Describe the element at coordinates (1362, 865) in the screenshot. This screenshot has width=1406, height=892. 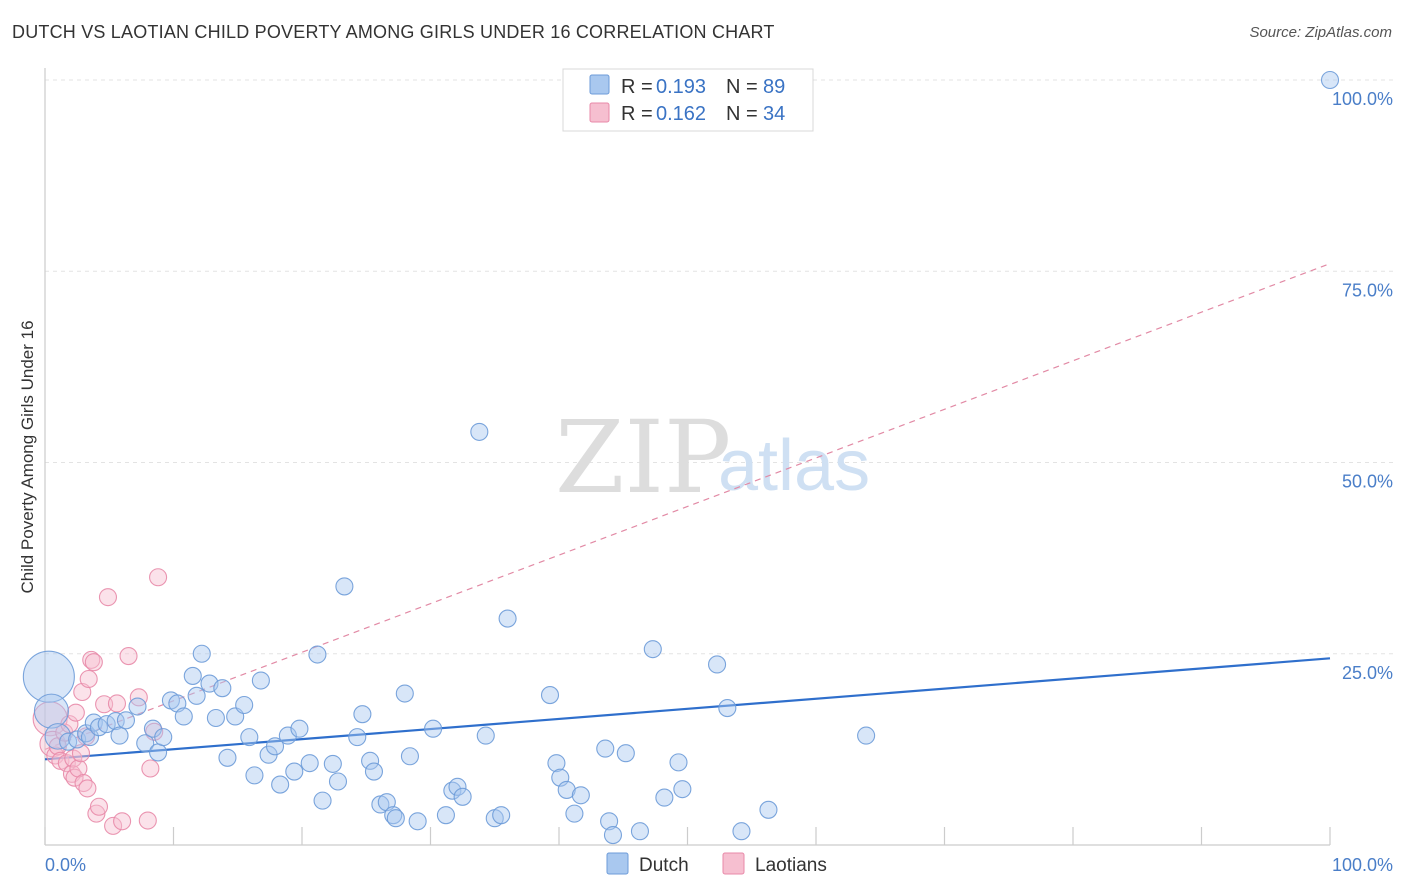
I see `x-tick-label-1: 100.0%` at that location.